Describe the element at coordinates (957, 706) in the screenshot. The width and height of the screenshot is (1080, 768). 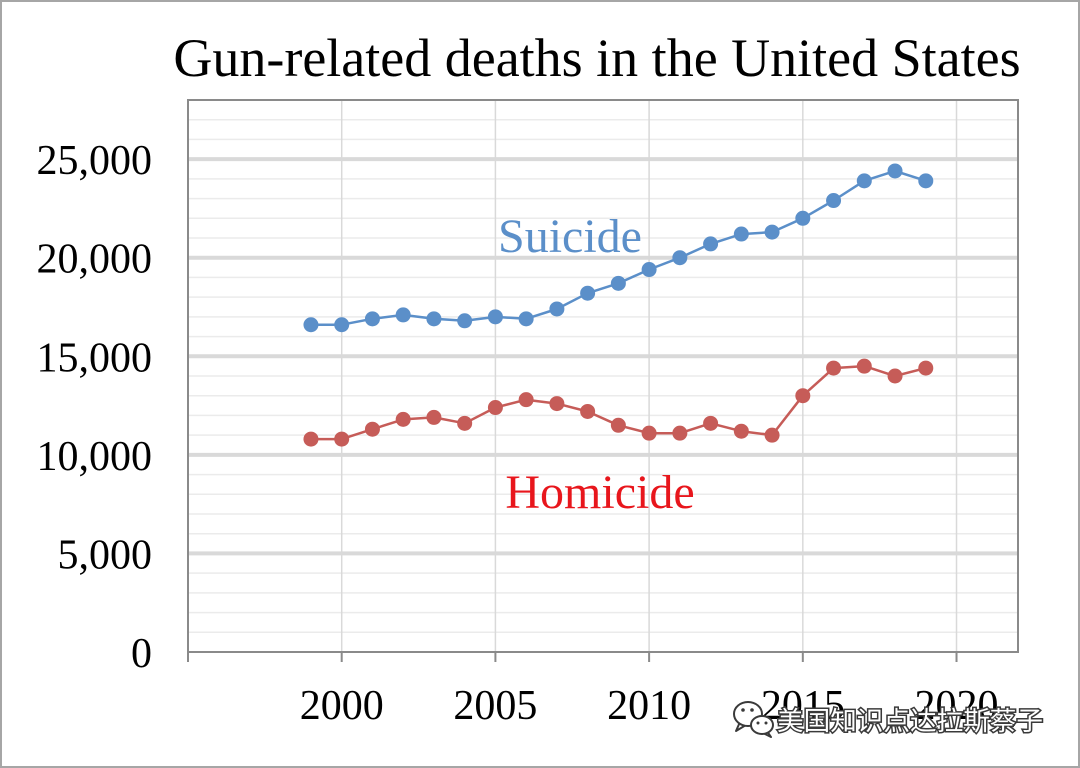
I see `x-tick-label: 2020` at that location.